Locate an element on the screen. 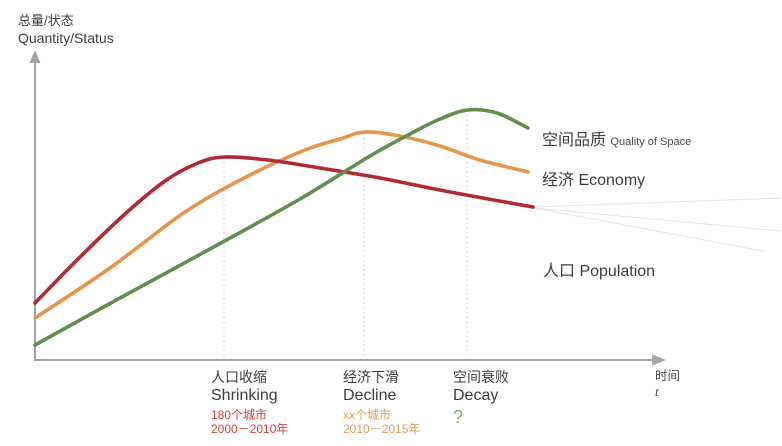 This screenshot has width=782, height=446. annotation-decay: 空间衰败 Decay ? is located at coordinates (481, 398).